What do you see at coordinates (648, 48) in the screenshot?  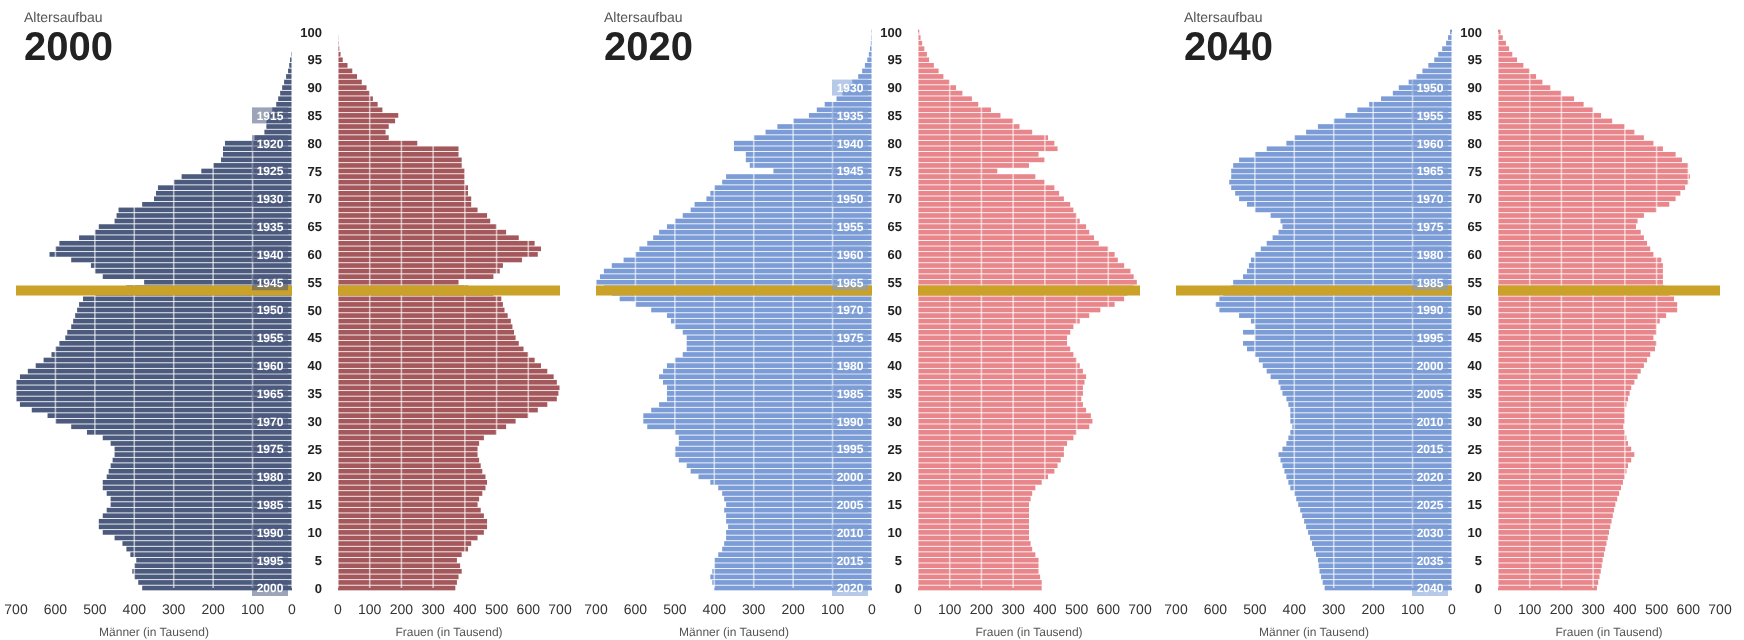 I see `chart-title: 2020` at bounding box center [648, 48].